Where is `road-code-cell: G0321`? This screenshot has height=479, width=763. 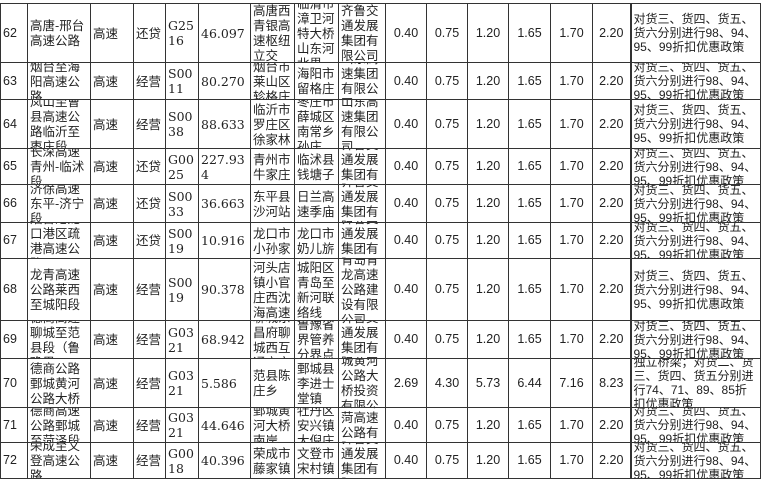
road-code-cell: G0321 is located at coordinates (182, 425).